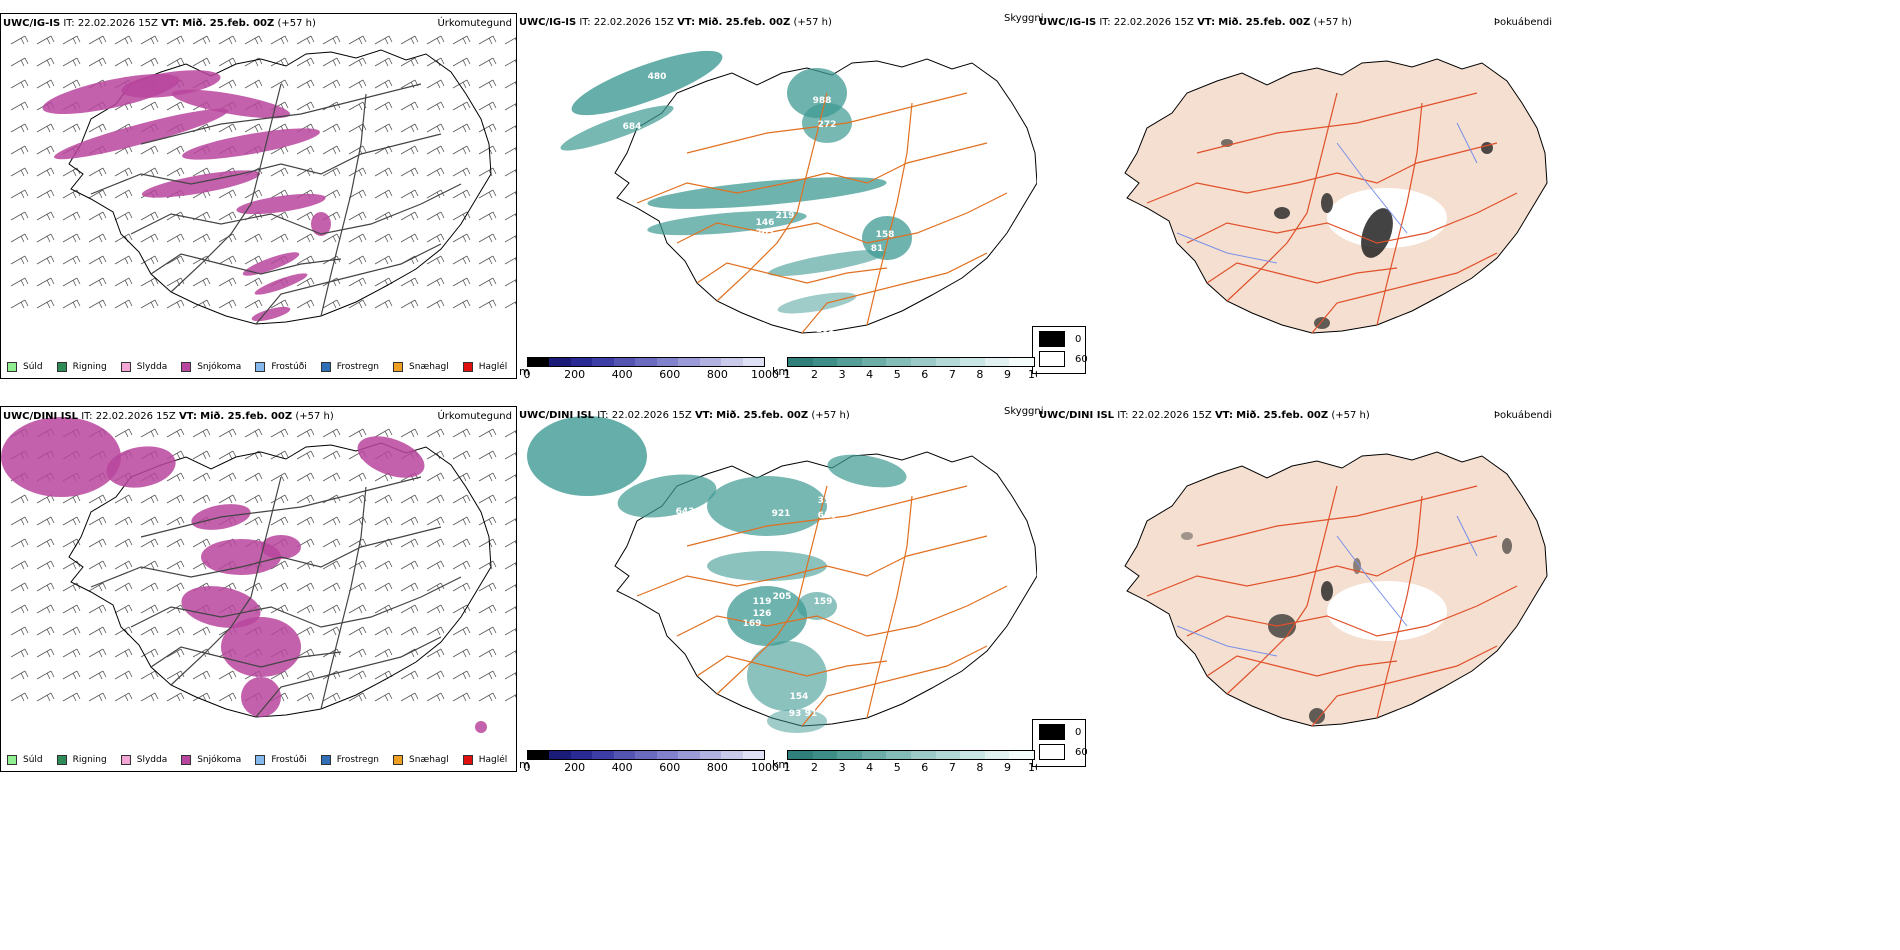 This screenshot has height=950, width=1900. What do you see at coordinates (782, 597) in the screenshot?
I see `vis-value-label: 205` at bounding box center [782, 597].